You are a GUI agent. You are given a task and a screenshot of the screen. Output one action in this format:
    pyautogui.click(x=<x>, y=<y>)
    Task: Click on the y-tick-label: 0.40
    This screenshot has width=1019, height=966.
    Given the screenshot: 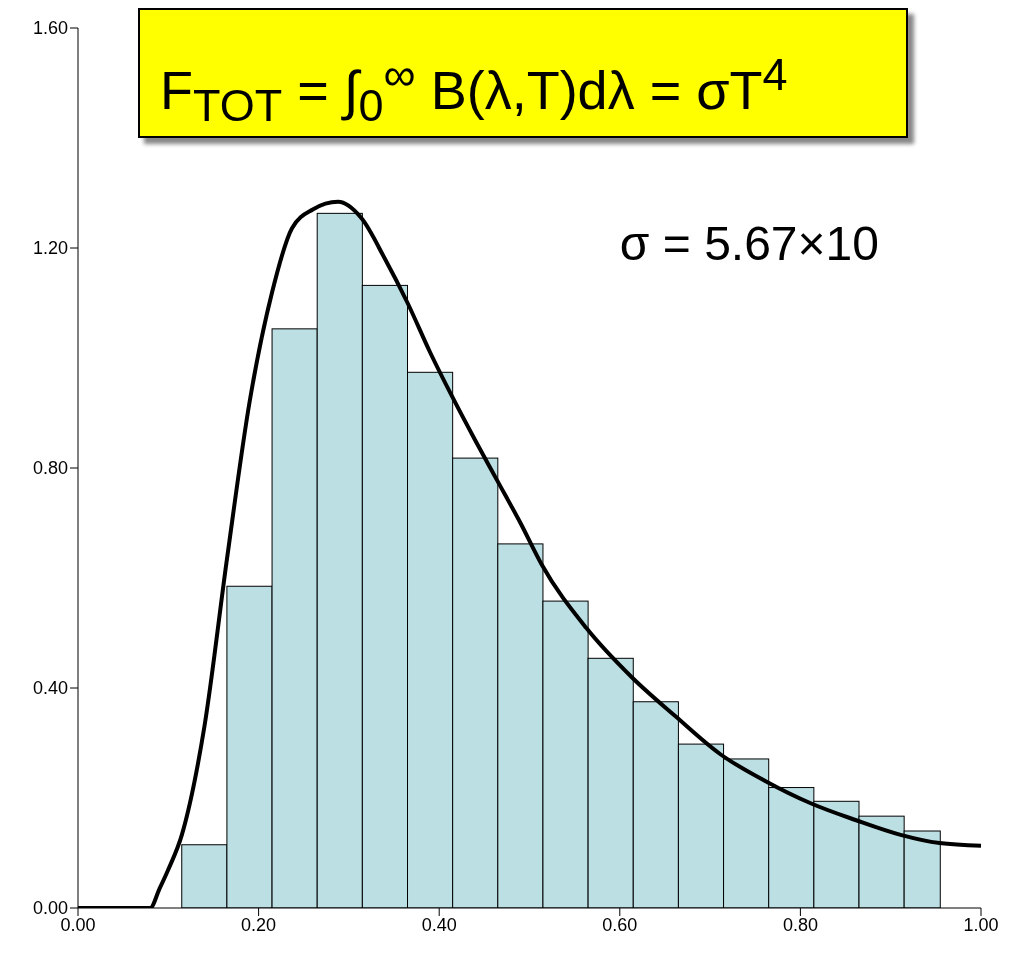 What is the action you would take?
    pyautogui.click(x=50, y=688)
    